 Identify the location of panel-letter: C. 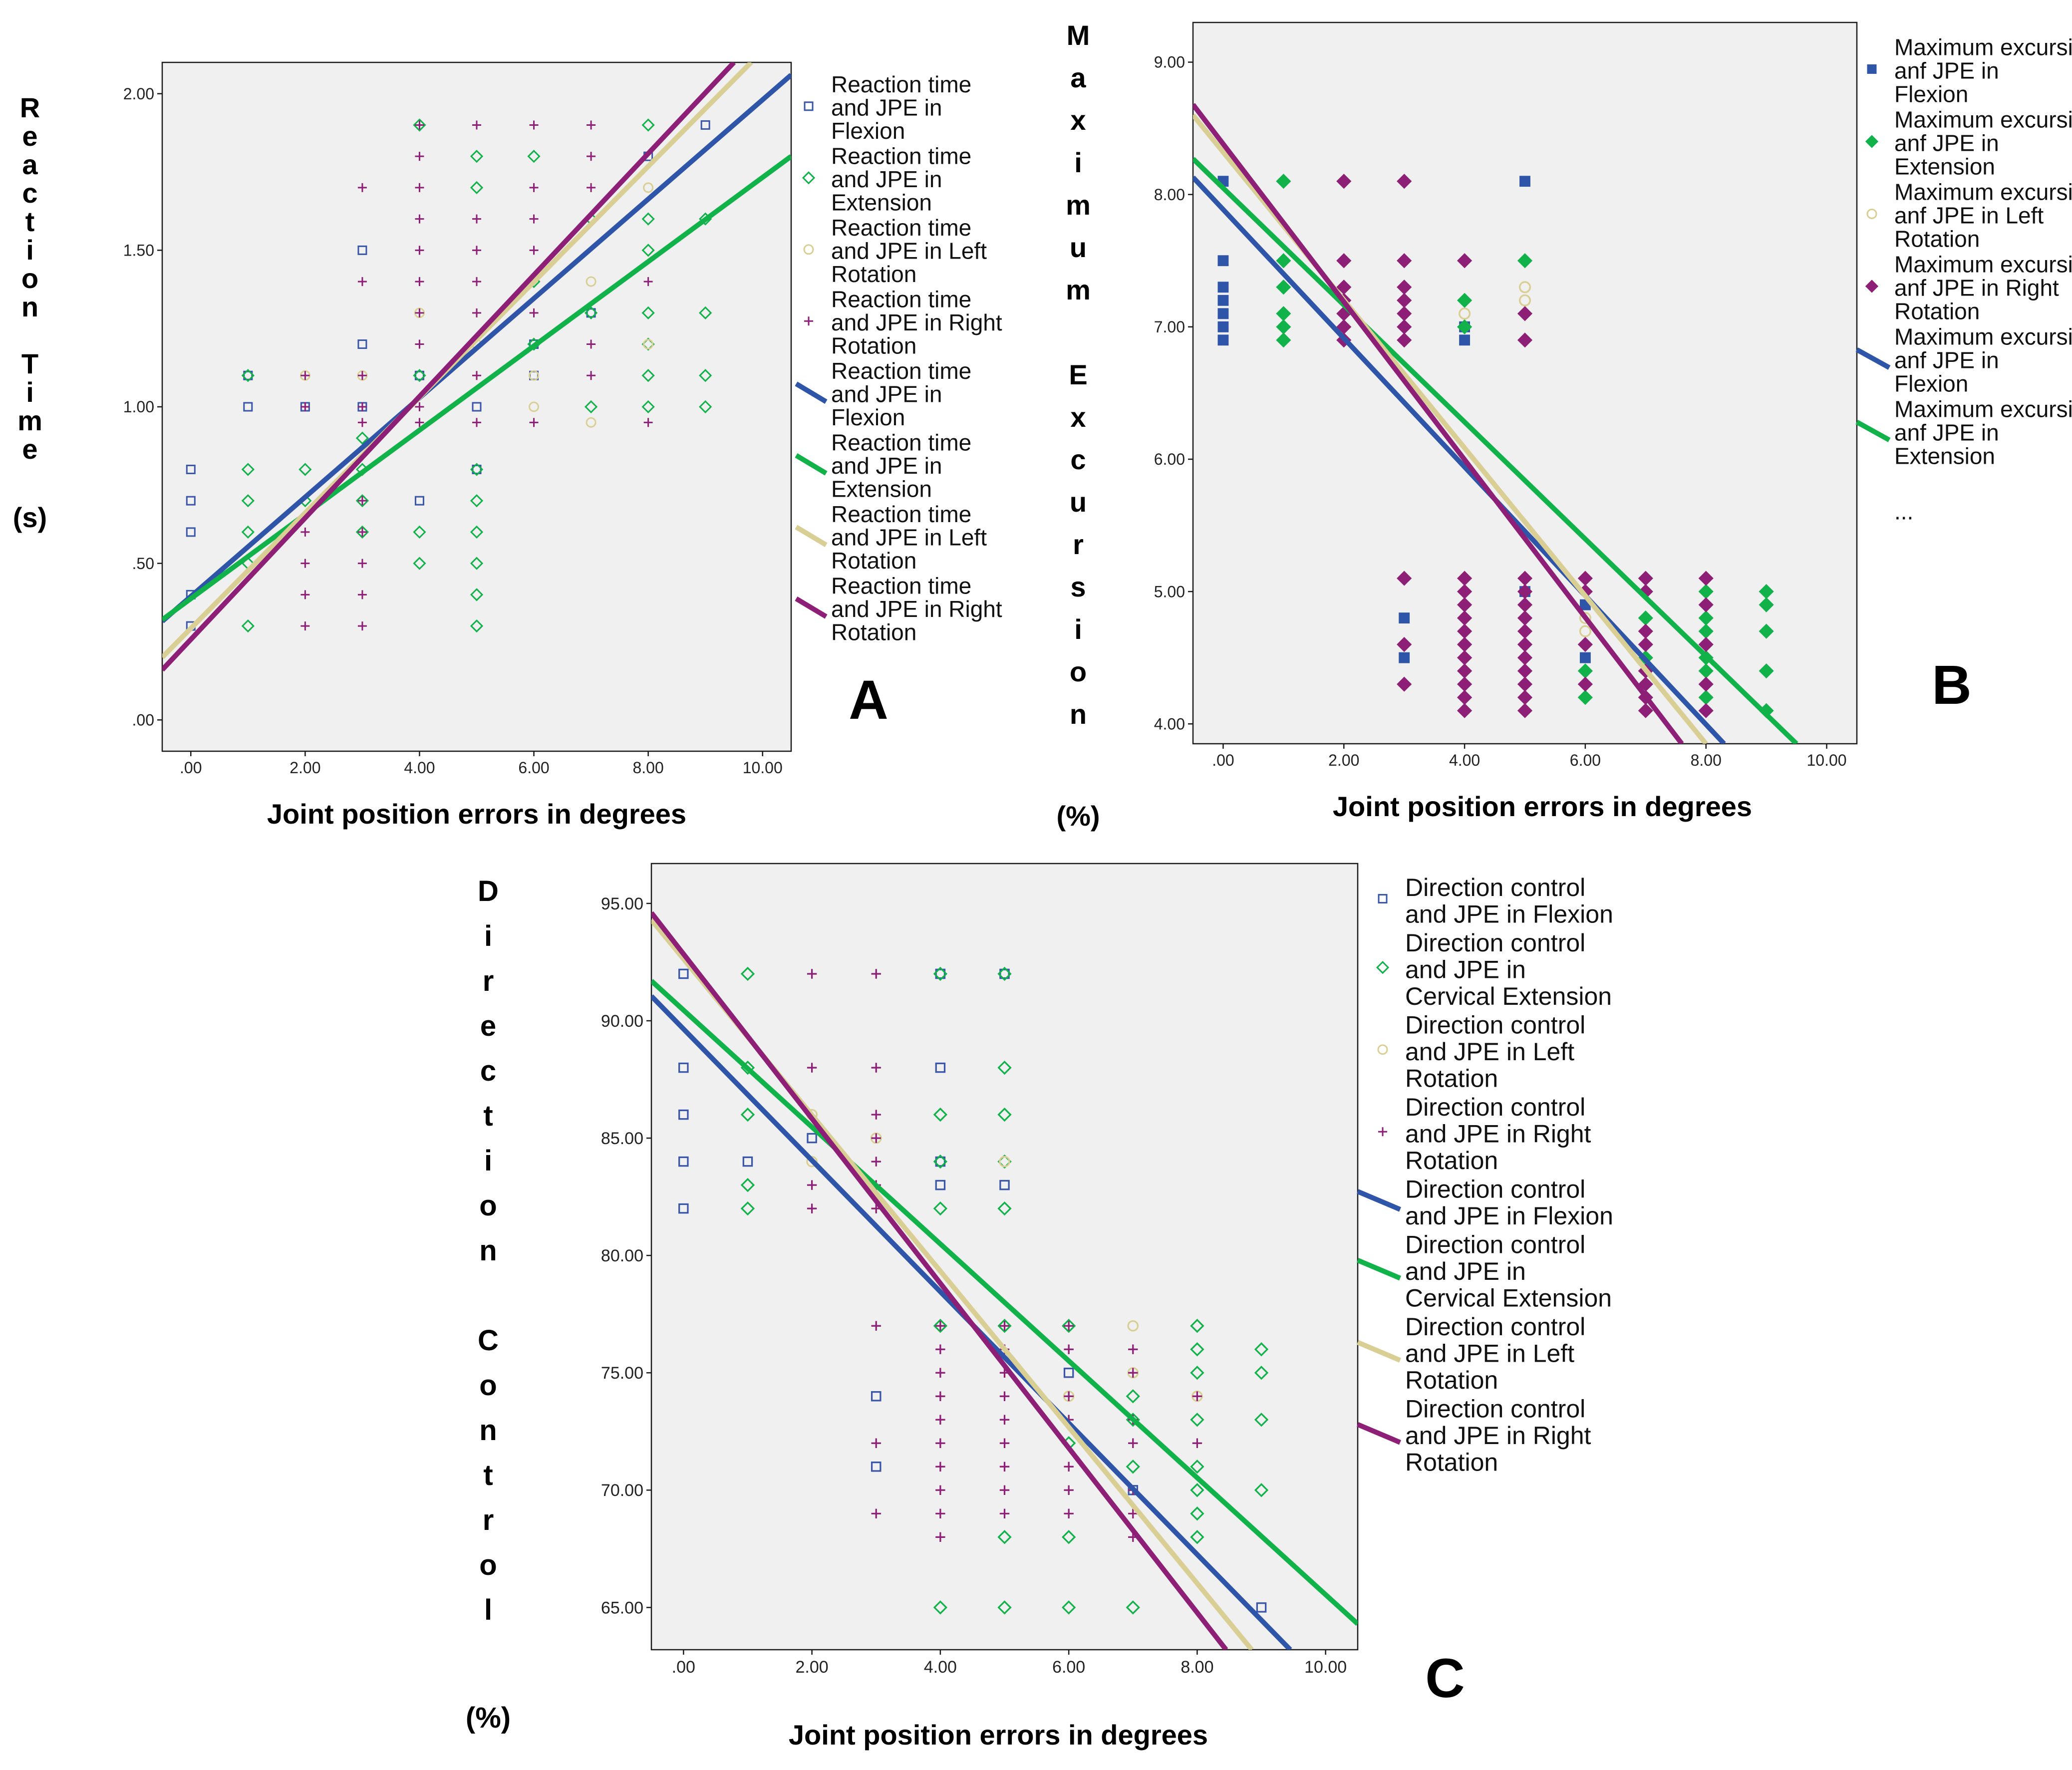
(1445, 1678).